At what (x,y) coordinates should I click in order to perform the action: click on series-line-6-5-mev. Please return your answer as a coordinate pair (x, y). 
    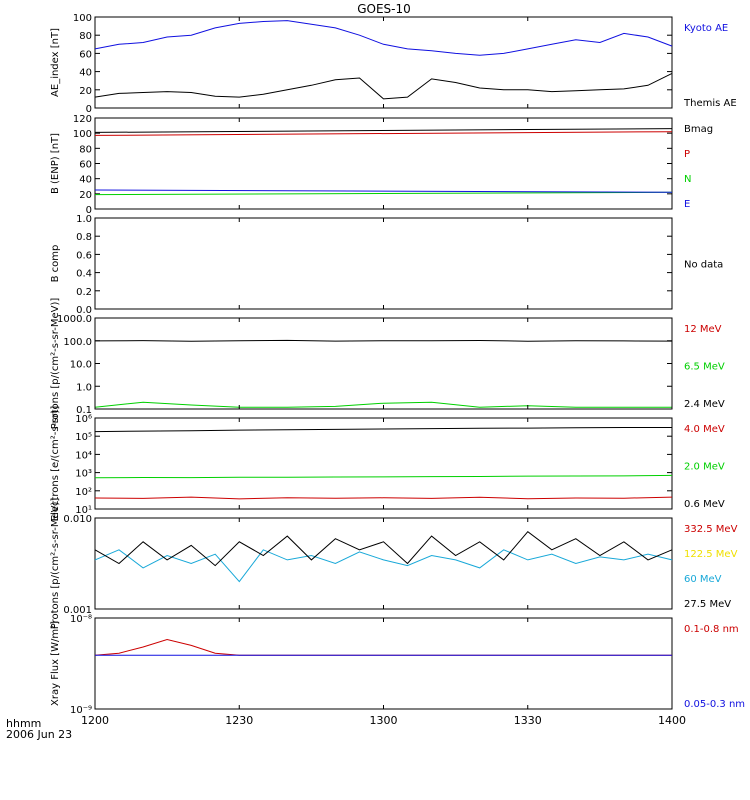
    Looking at the image, I should click on (383, 404).